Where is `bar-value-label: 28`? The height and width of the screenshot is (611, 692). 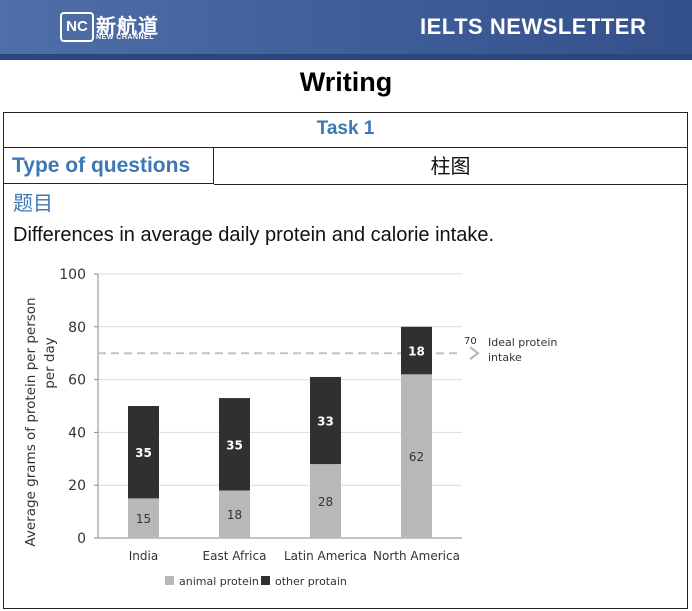
bar-value-label: 28 is located at coordinates (325, 502).